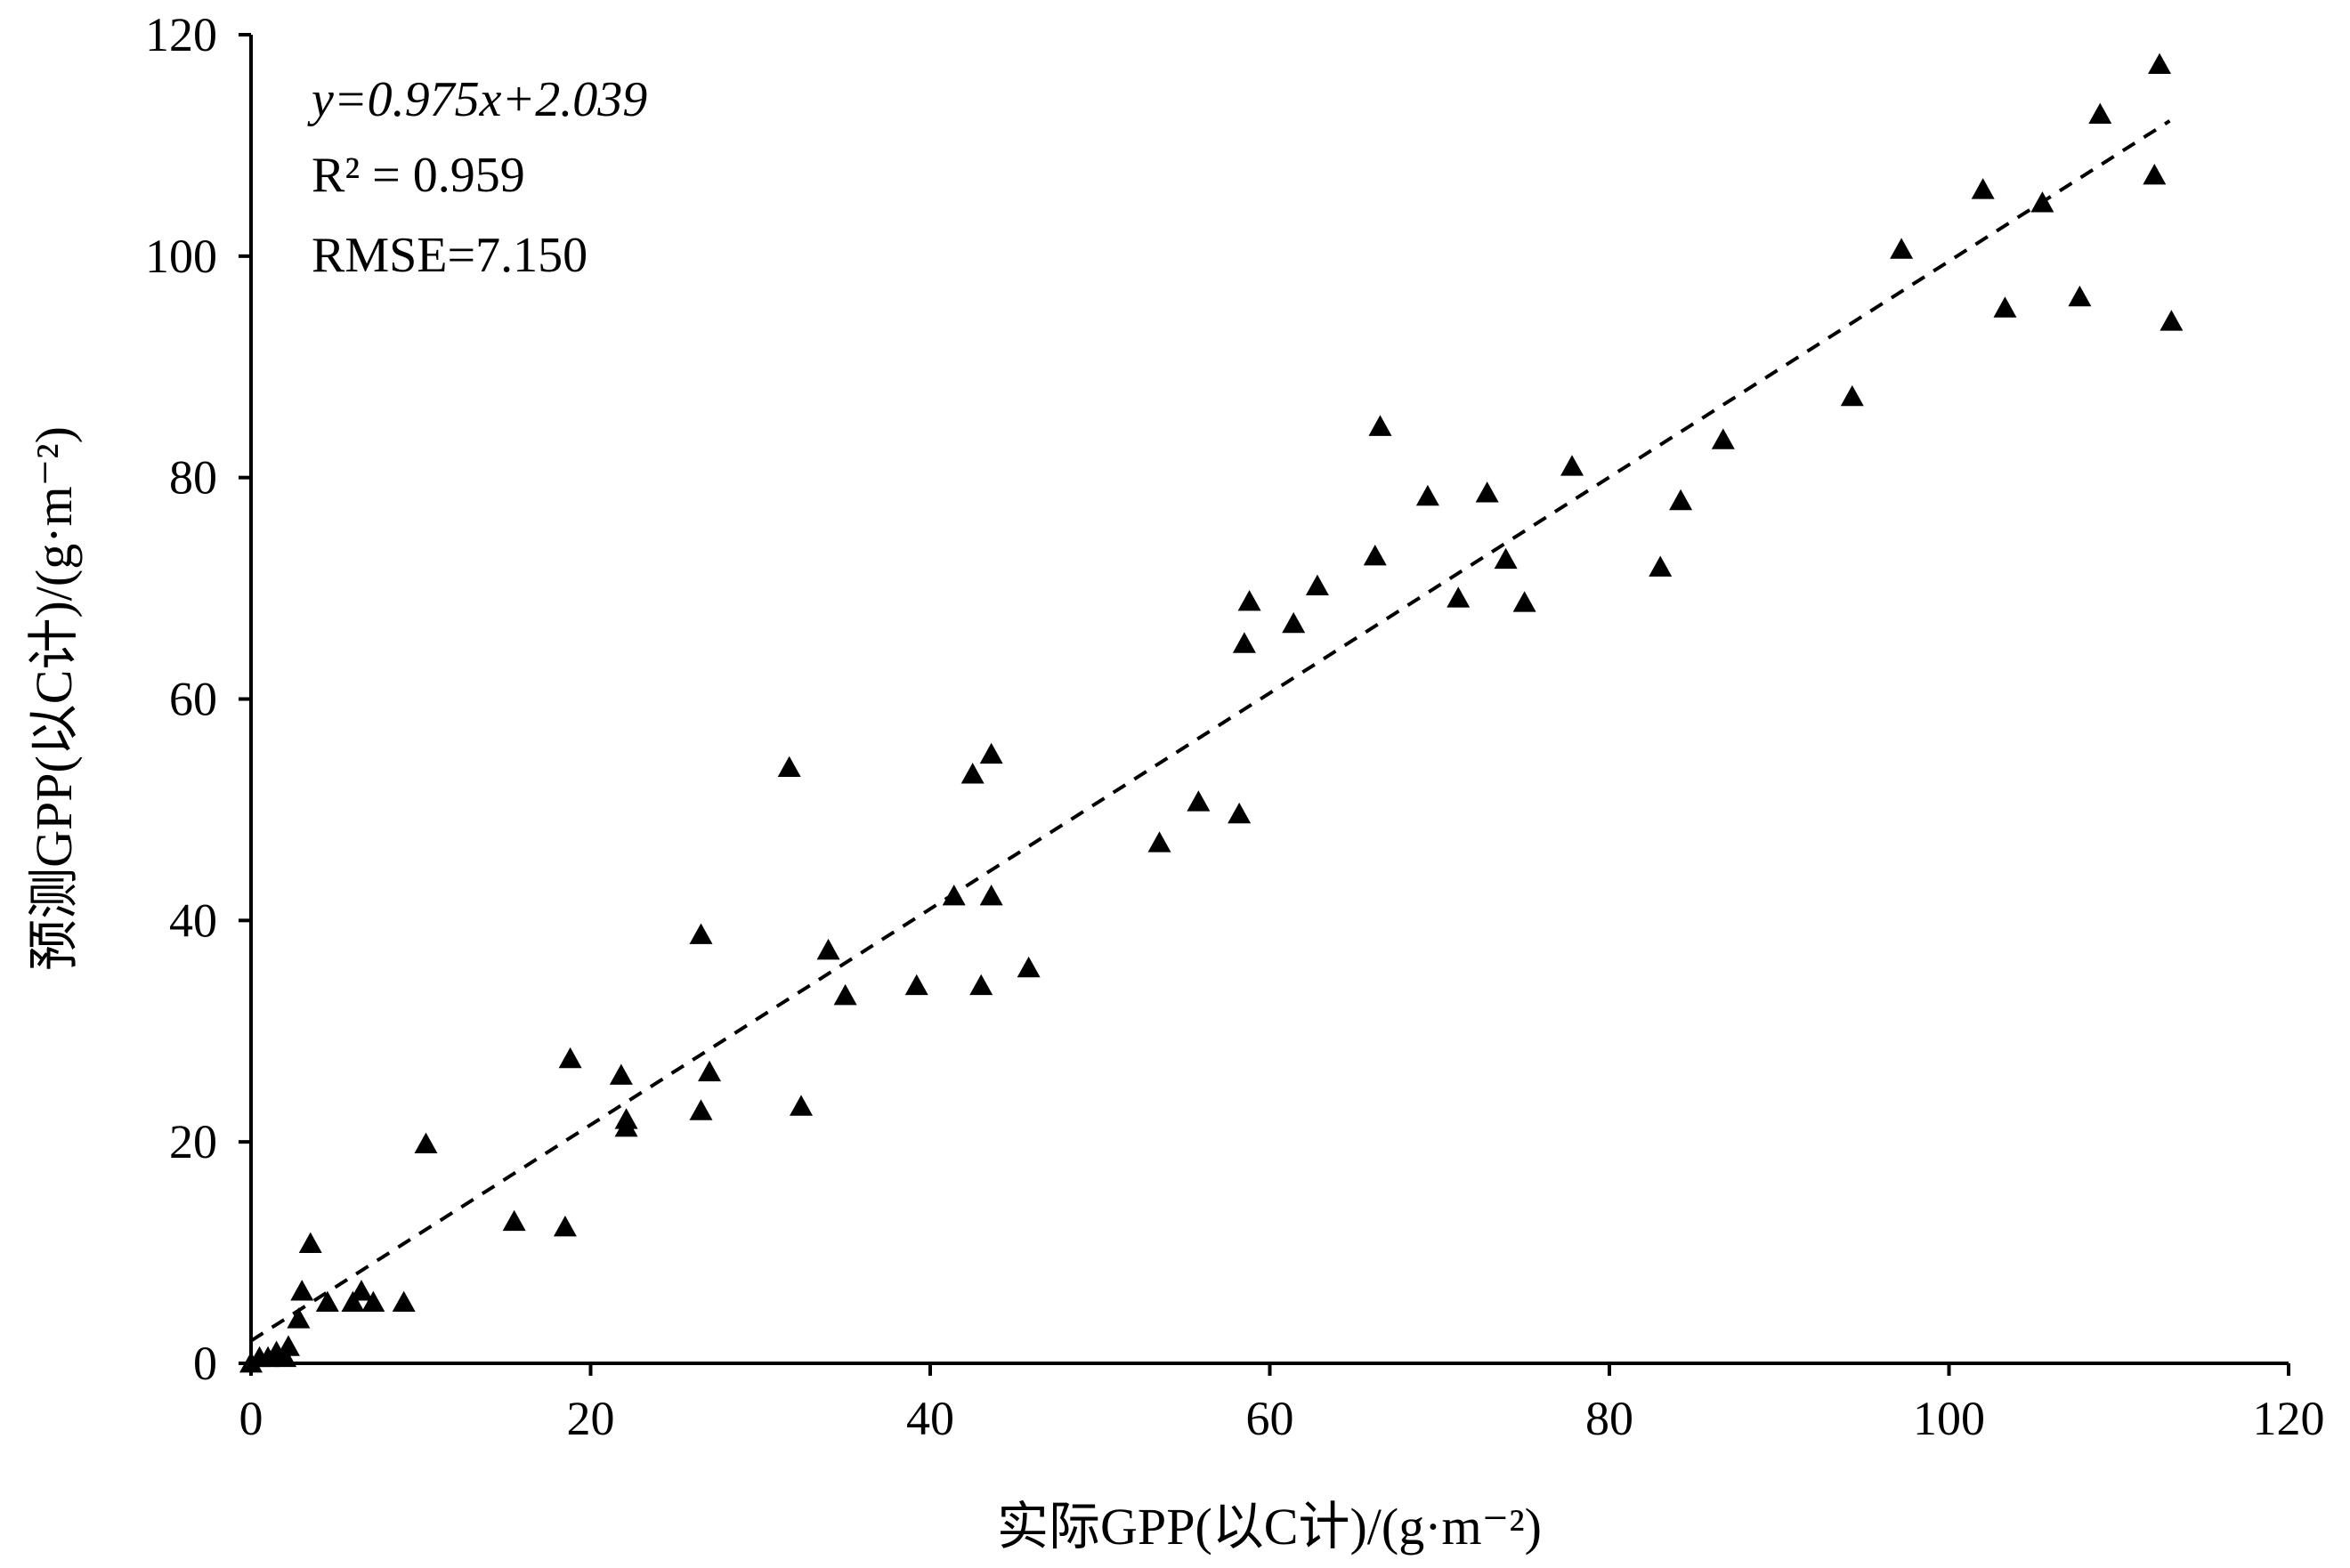 The width and height of the screenshot is (2350, 1568). What do you see at coordinates (2289, 1418) in the screenshot?
I see `x-tick-label: 120` at bounding box center [2289, 1418].